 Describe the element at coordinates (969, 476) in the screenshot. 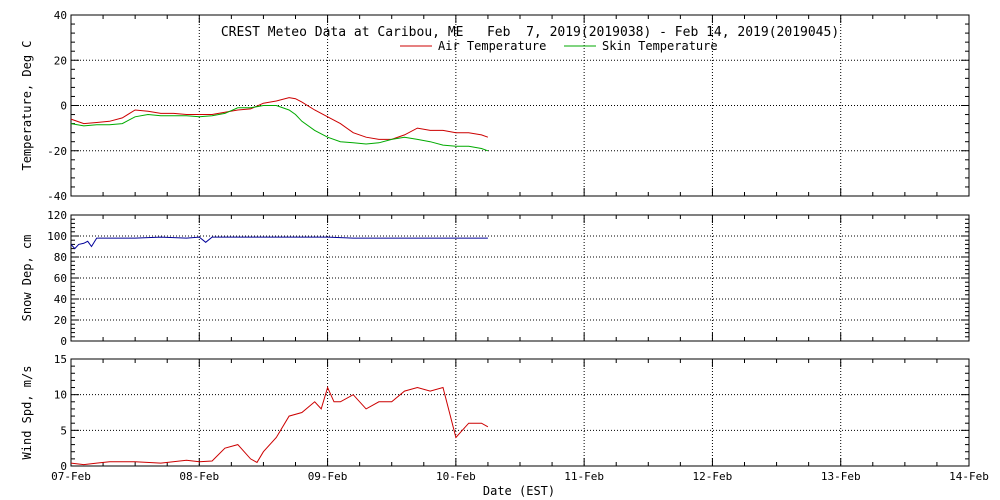

I see `x-tick-label: 14-Feb` at that location.